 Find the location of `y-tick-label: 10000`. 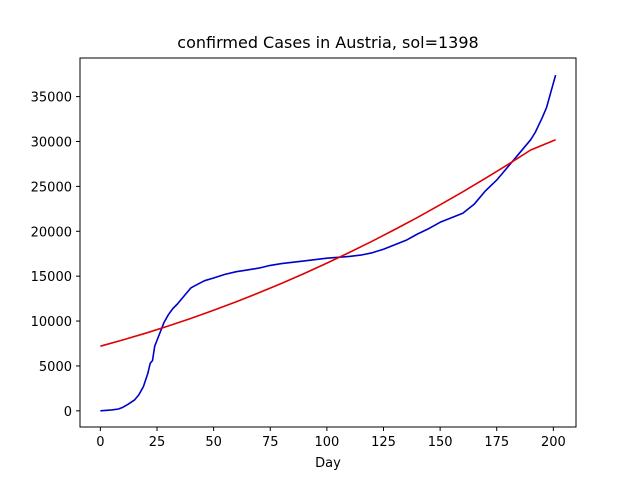

y-tick-label: 10000 is located at coordinates (51, 322).